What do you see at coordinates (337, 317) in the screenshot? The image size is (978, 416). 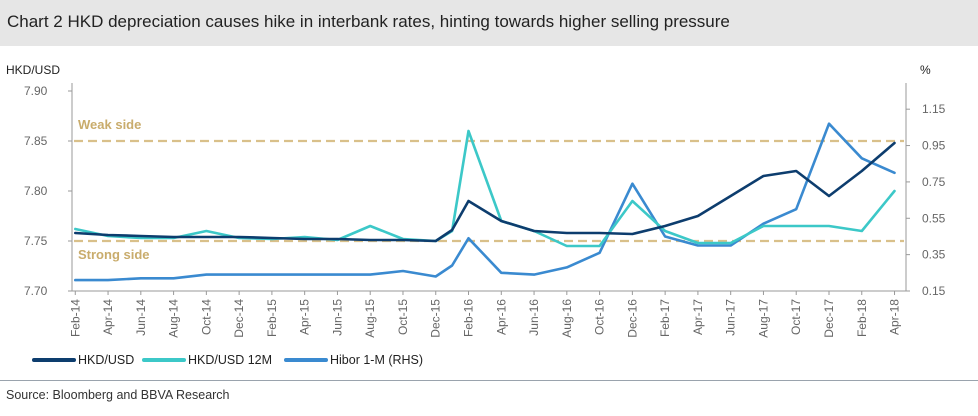 I see `x-tick-label: Jun-15` at bounding box center [337, 317].